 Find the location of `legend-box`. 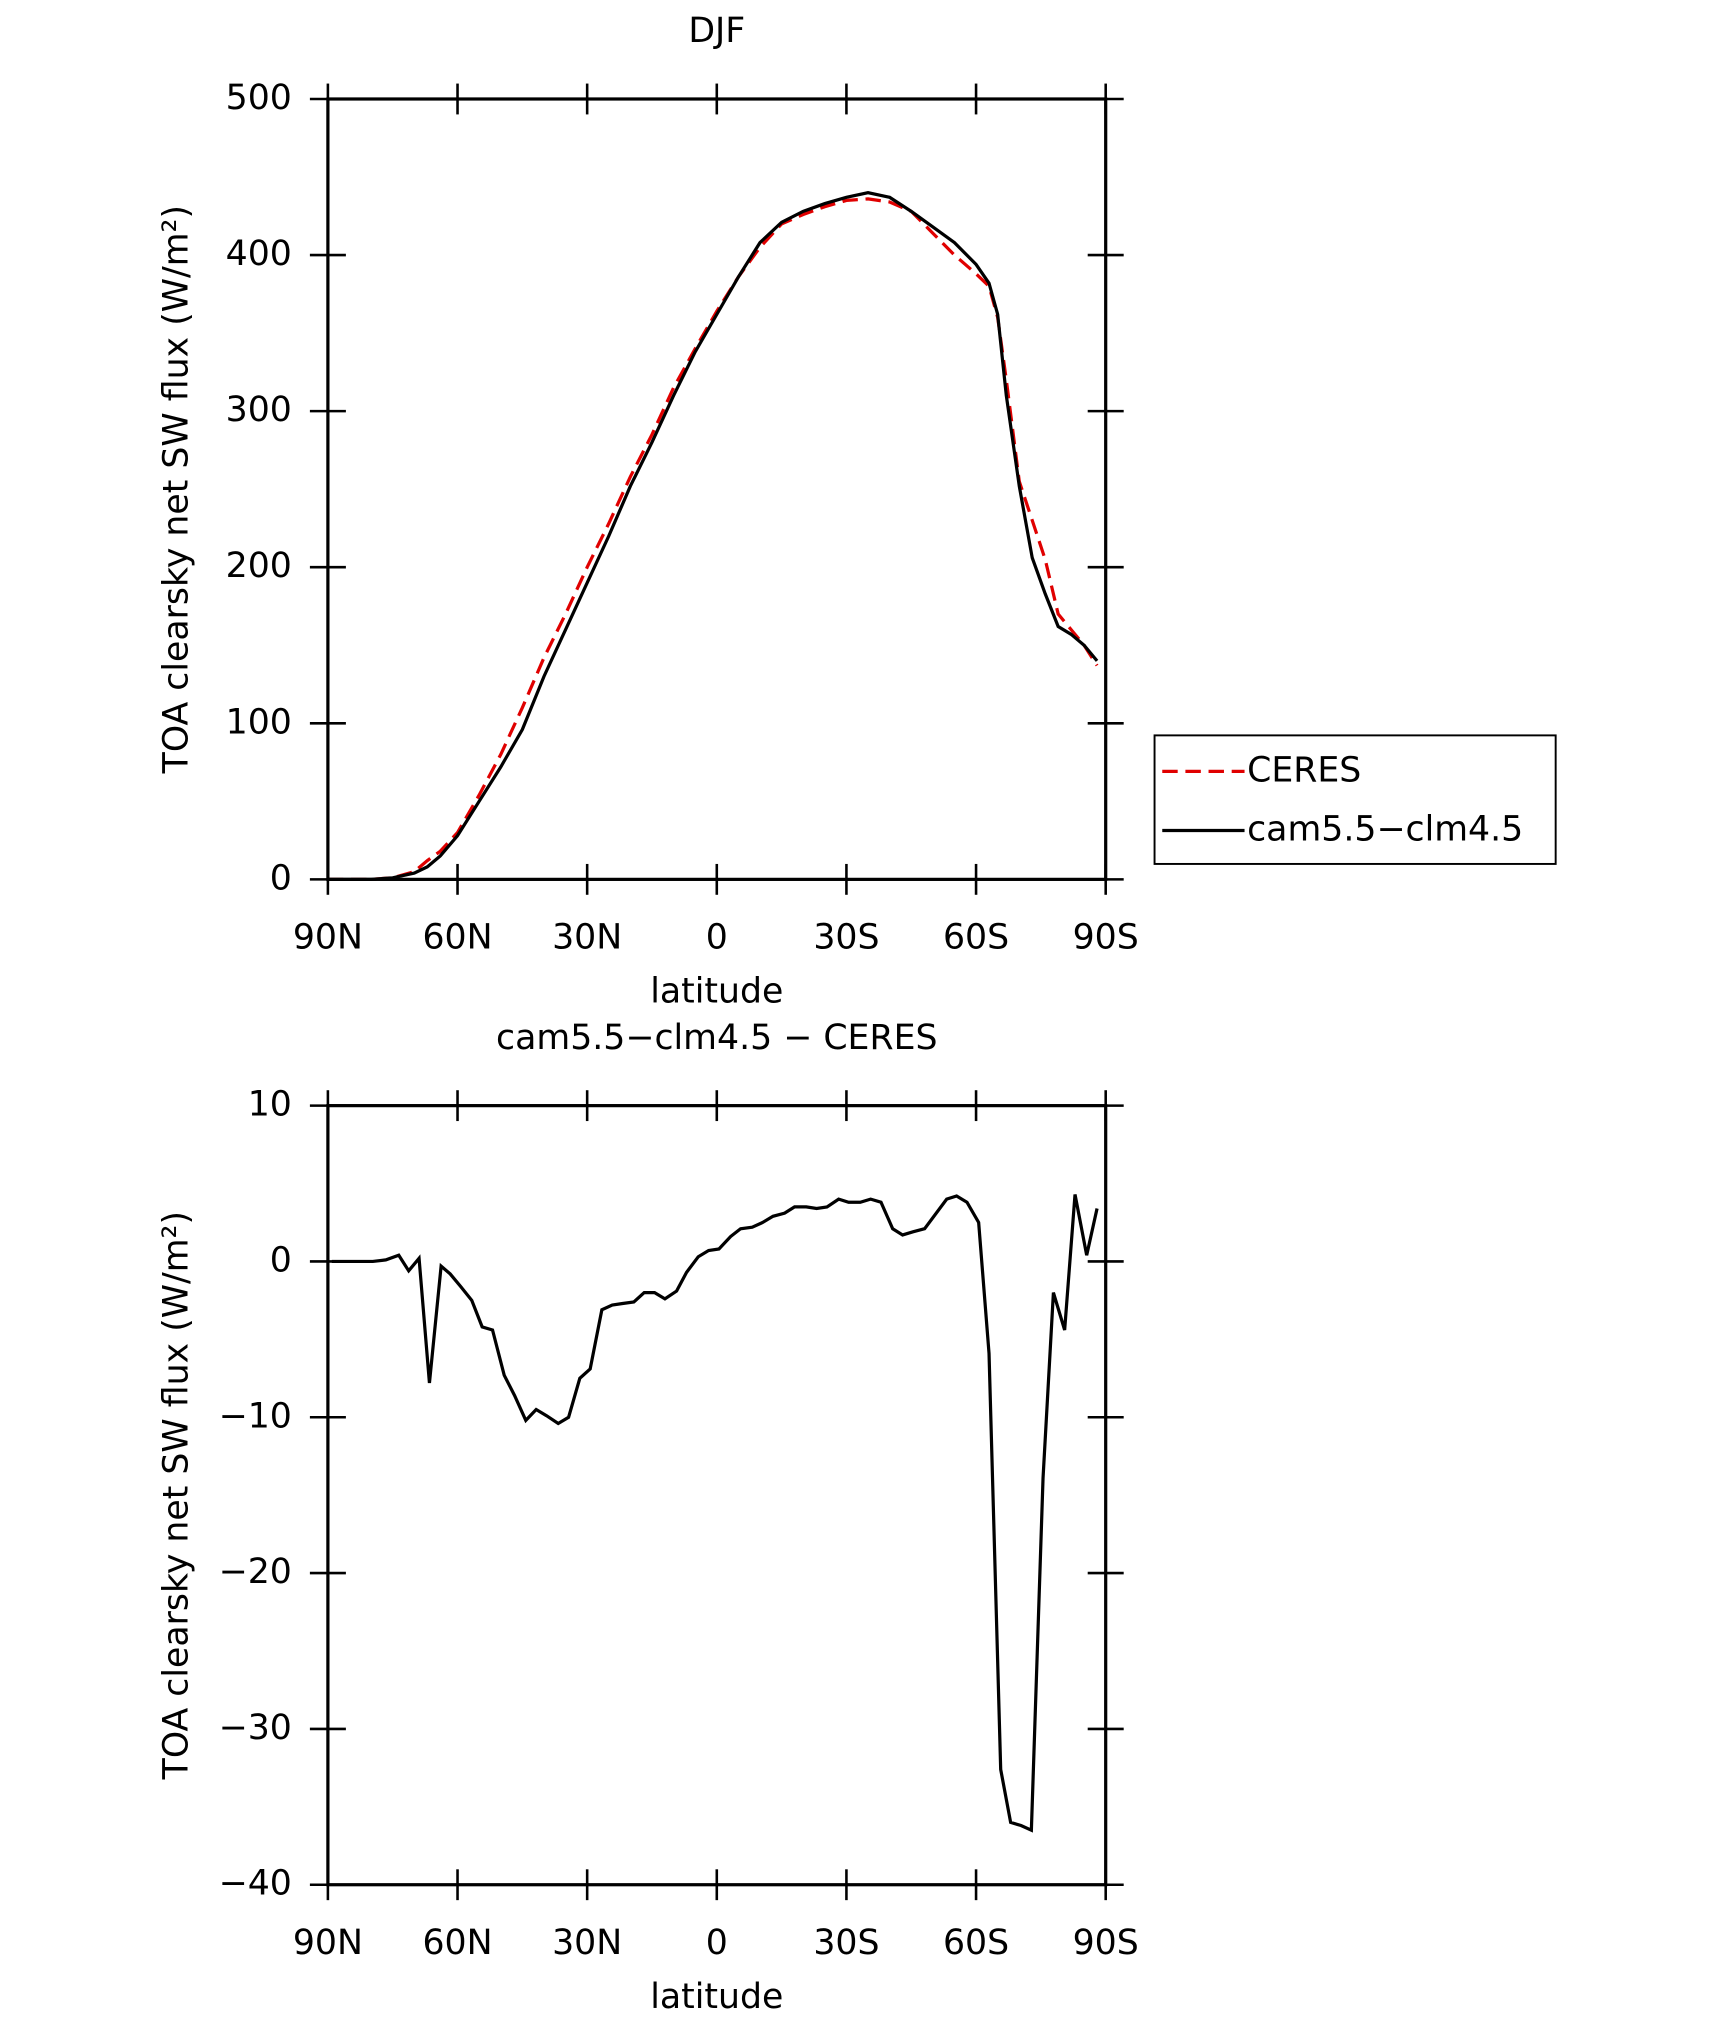

legend-box is located at coordinates (1355, 799).